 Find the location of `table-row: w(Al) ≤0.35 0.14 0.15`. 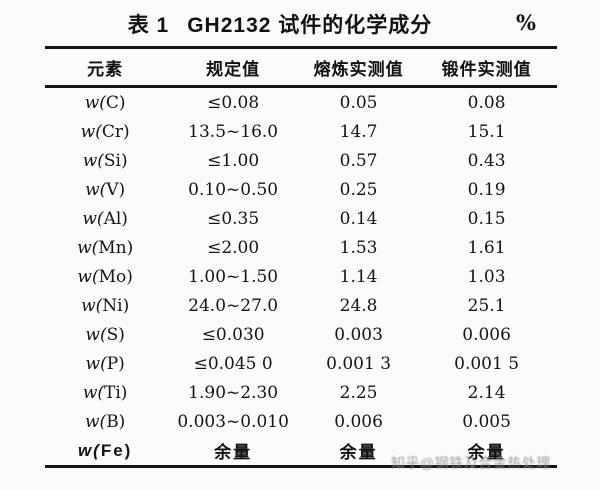

table-row: w(Al) ≤0.35 0.14 0.15 is located at coordinates (301, 218).